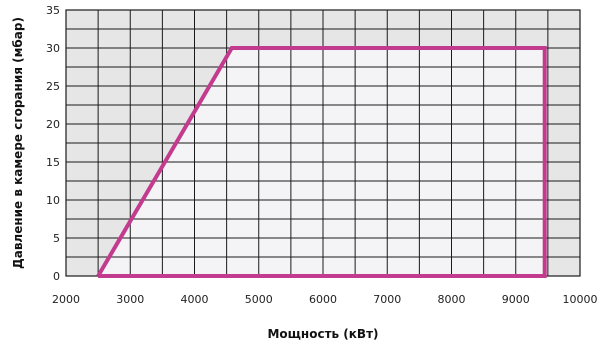 The width and height of the screenshot is (613, 349). I want to click on y-tick-label: 35, so click(53, 10).